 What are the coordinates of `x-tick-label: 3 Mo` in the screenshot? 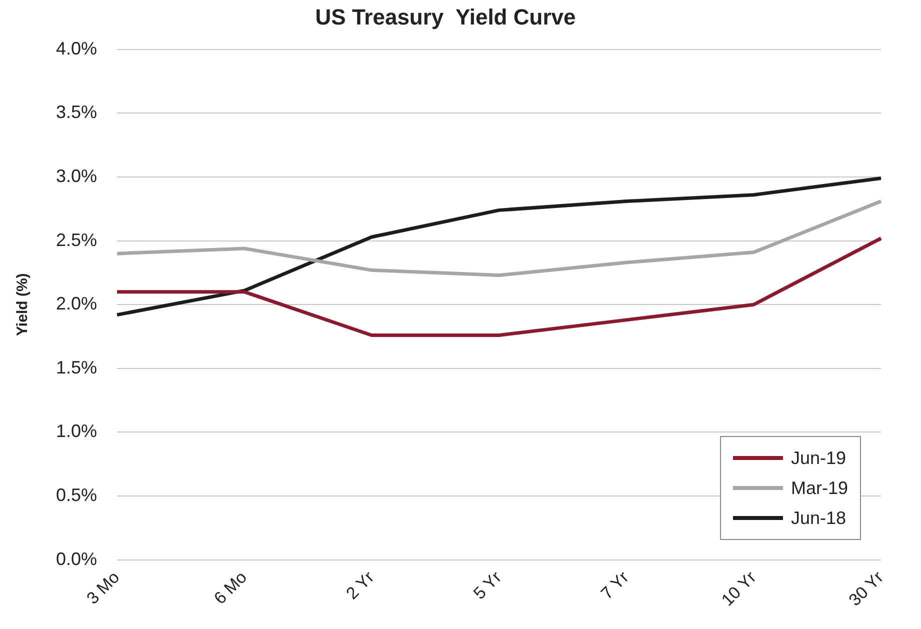 It's located at (103, 588).